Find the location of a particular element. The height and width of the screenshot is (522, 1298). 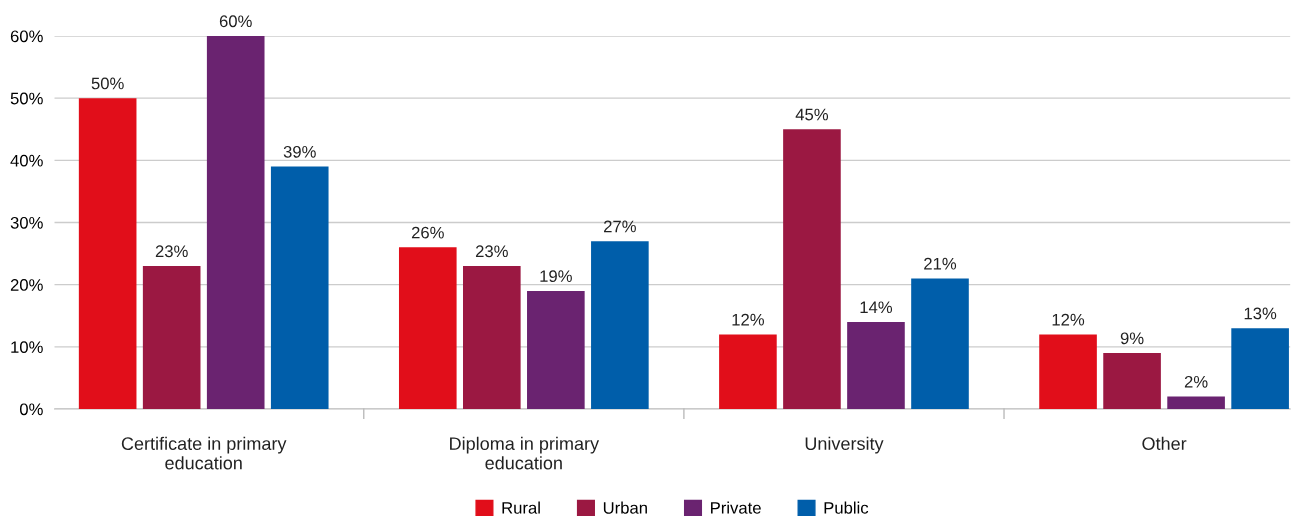

legend-label: Private is located at coordinates (736, 507).